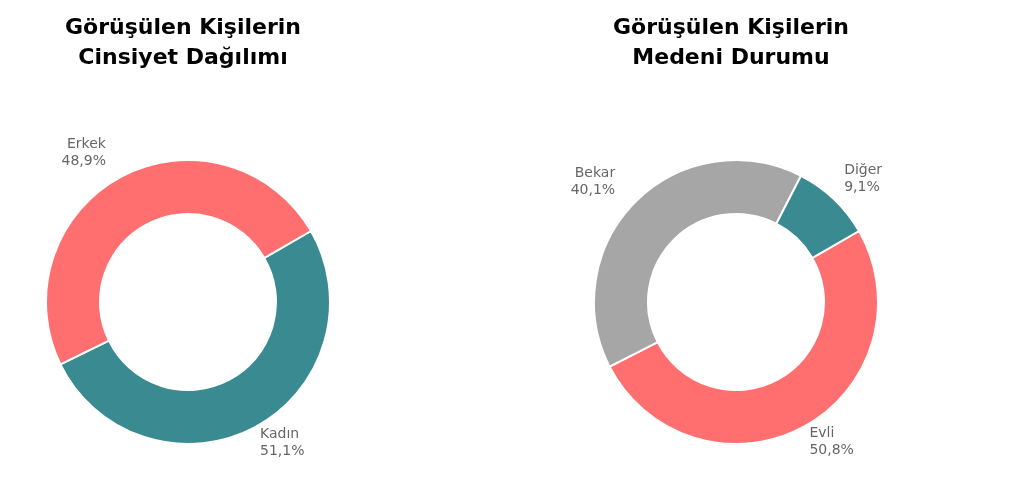 The image size is (1024, 490). I want to click on data-label: 51,1%, so click(282, 449).